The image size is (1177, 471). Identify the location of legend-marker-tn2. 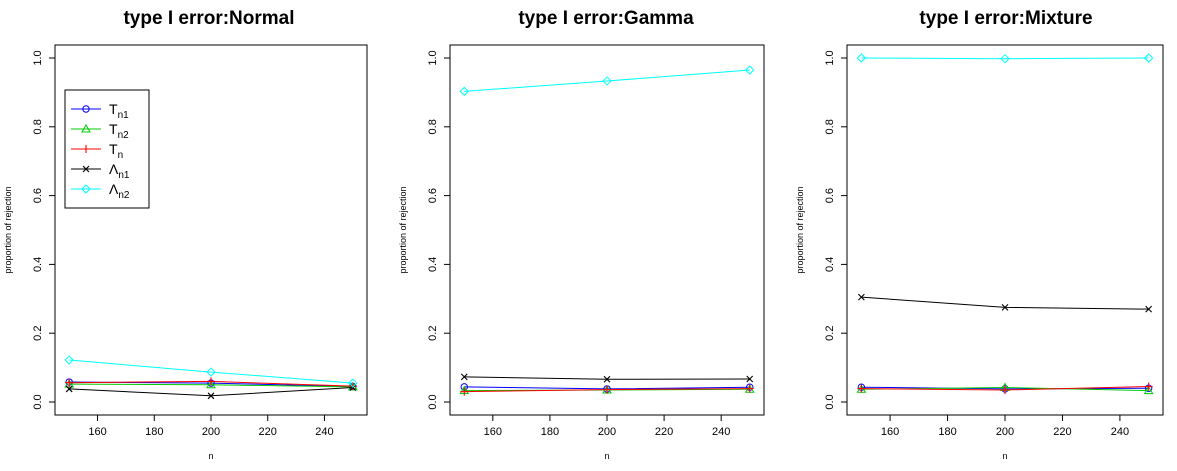
(86, 128).